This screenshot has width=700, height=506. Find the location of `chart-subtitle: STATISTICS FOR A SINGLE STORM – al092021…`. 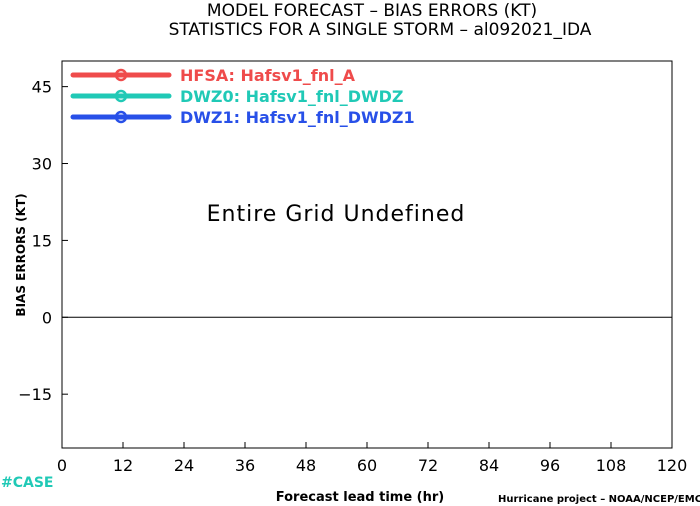

chart-subtitle: STATISTICS FOR A SINGLE STORM – al092021… is located at coordinates (380, 30).